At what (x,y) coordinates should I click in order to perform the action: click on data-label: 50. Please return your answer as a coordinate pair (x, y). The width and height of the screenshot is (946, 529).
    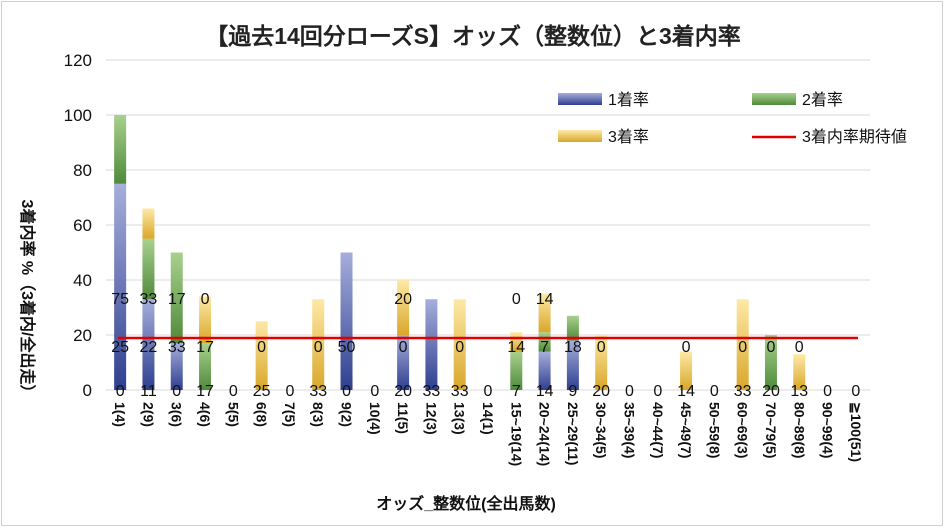
    Looking at the image, I should click on (347, 347).